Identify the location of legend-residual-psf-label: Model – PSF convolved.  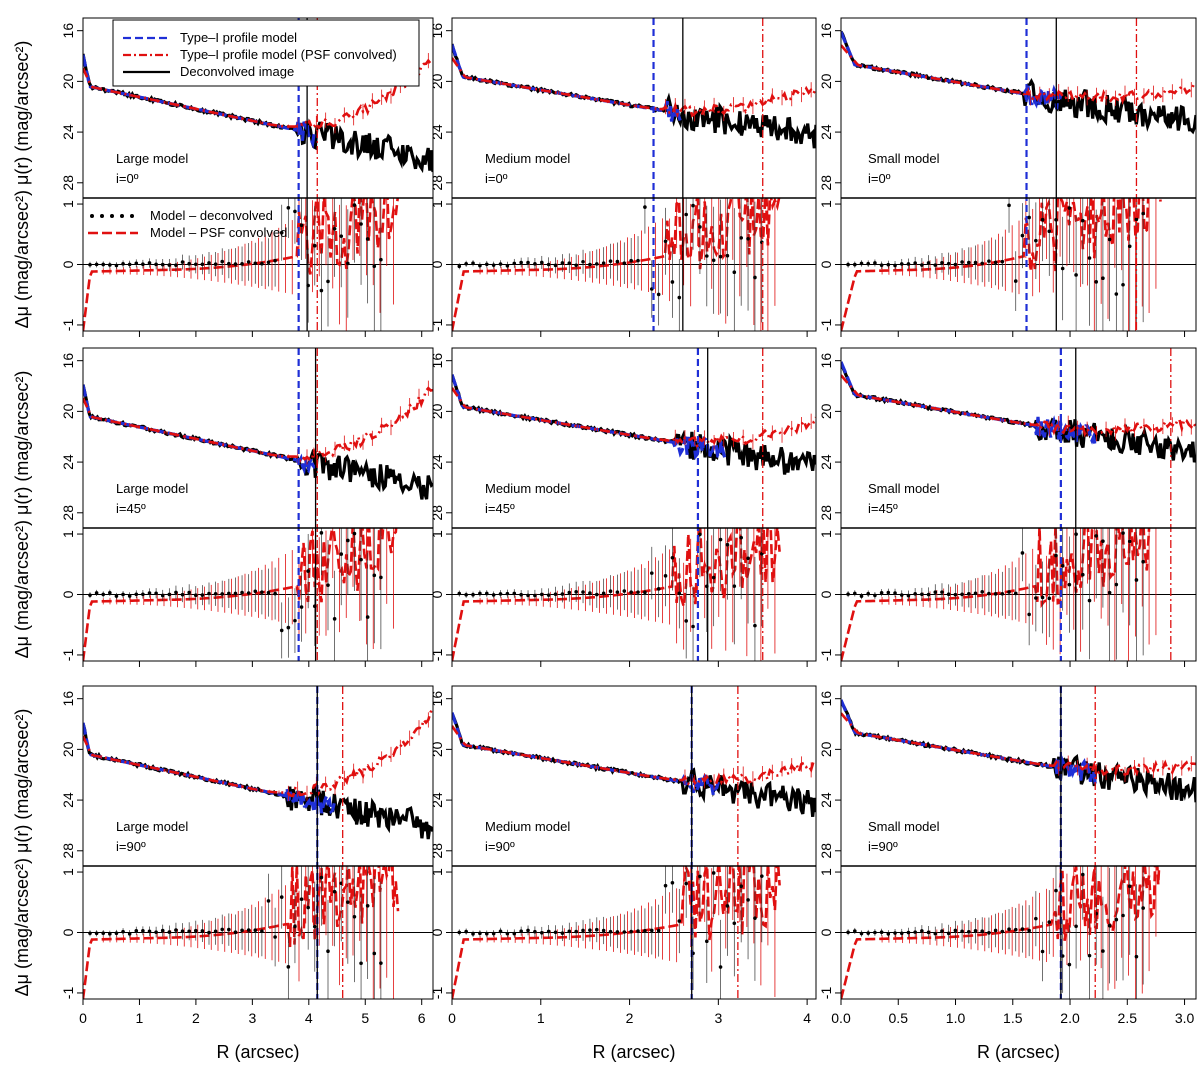
(218, 232).